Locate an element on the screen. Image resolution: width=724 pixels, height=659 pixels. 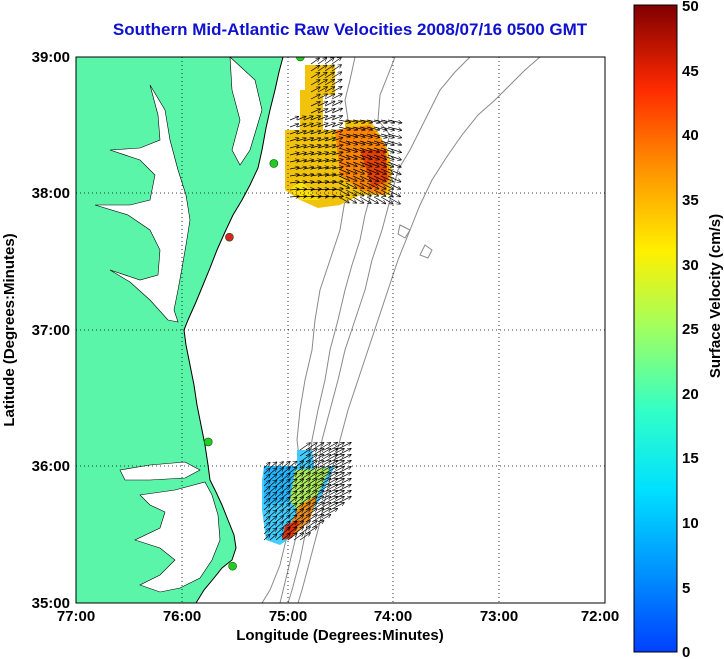
delaware-bay is located at coordinates (246, 111).